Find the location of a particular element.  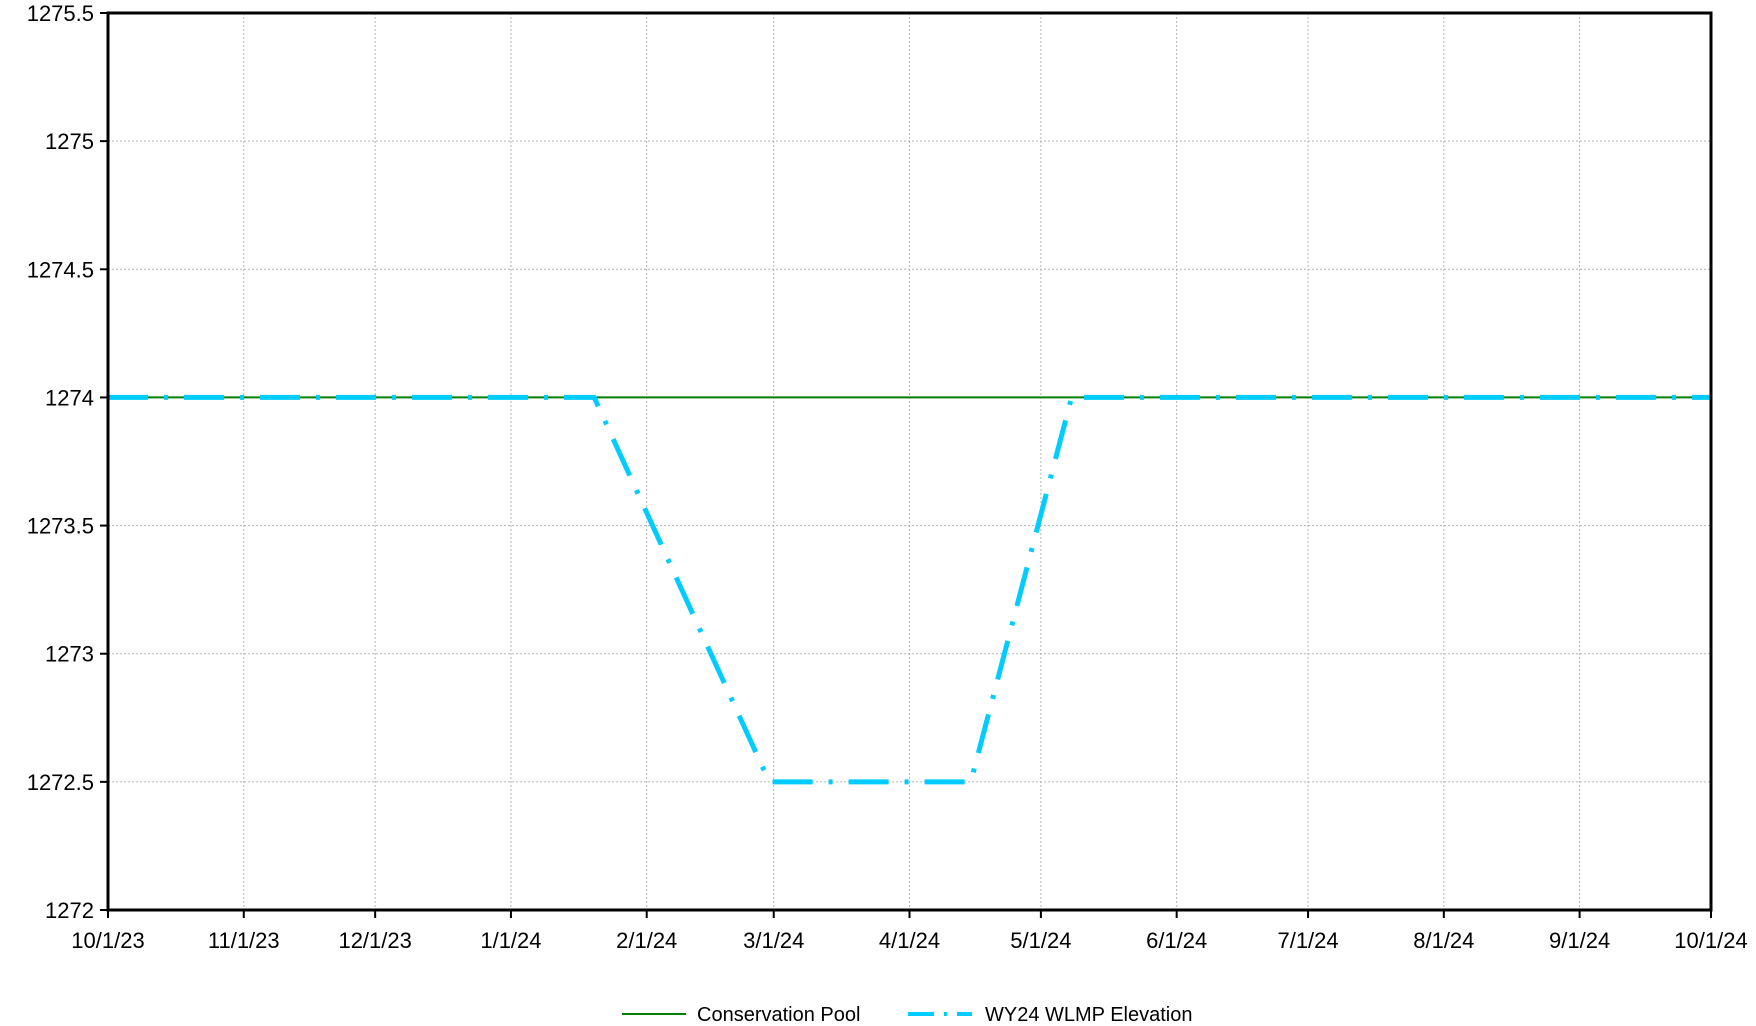

x-tick-label: 9/1/24 is located at coordinates (1579, 940).